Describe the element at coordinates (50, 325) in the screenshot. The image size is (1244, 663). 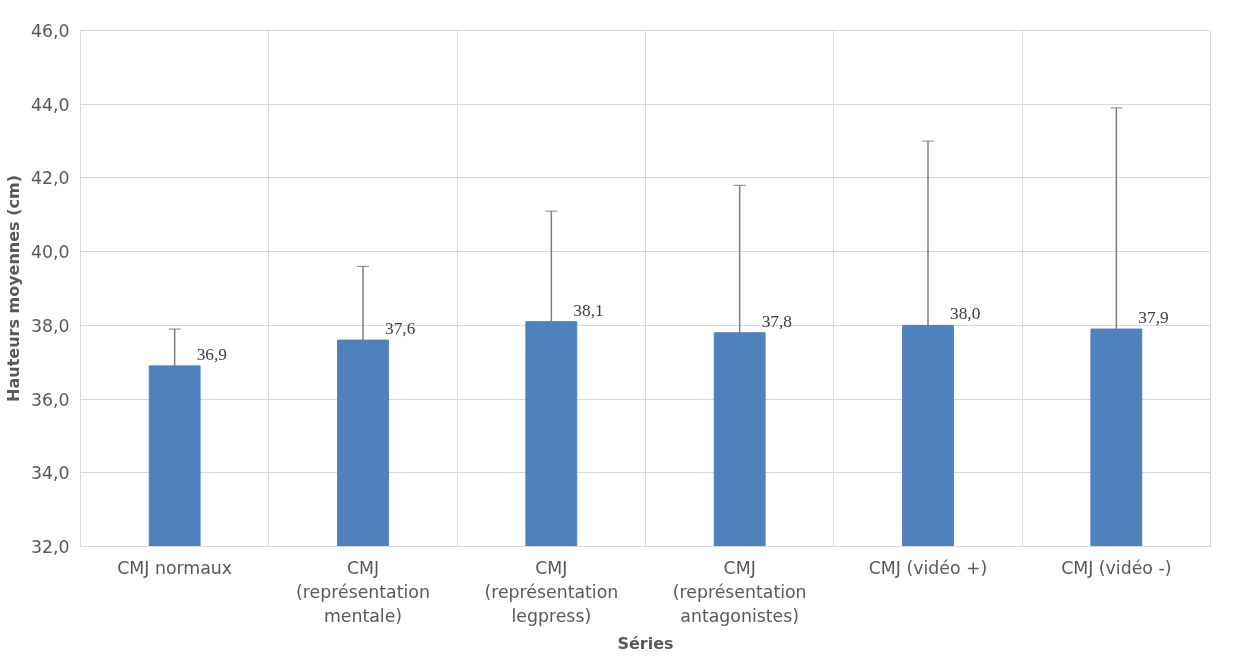
I see `y-tick-label: 38,0` at that location.